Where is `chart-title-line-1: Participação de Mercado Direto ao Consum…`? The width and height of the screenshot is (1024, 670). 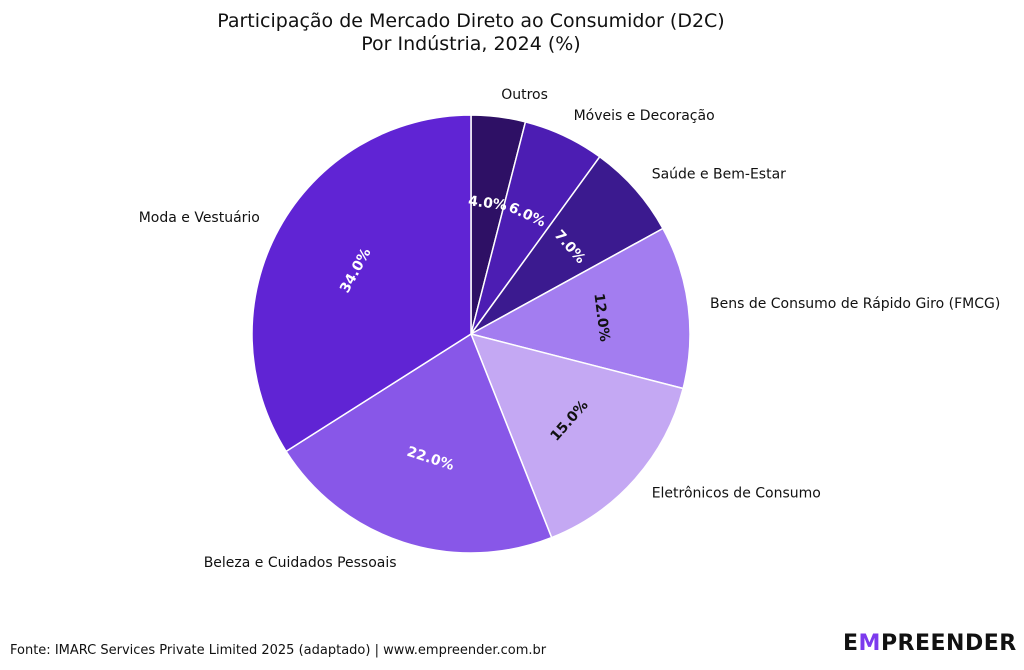 chart-title-line-1: Participação de Mercado Direto ao Consum… is located at coordinates (470, 21).